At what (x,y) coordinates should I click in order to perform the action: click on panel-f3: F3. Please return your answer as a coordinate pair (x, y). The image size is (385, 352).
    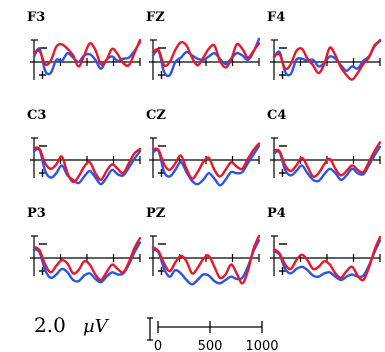
    Looking at the image, I should click on (84, 45).